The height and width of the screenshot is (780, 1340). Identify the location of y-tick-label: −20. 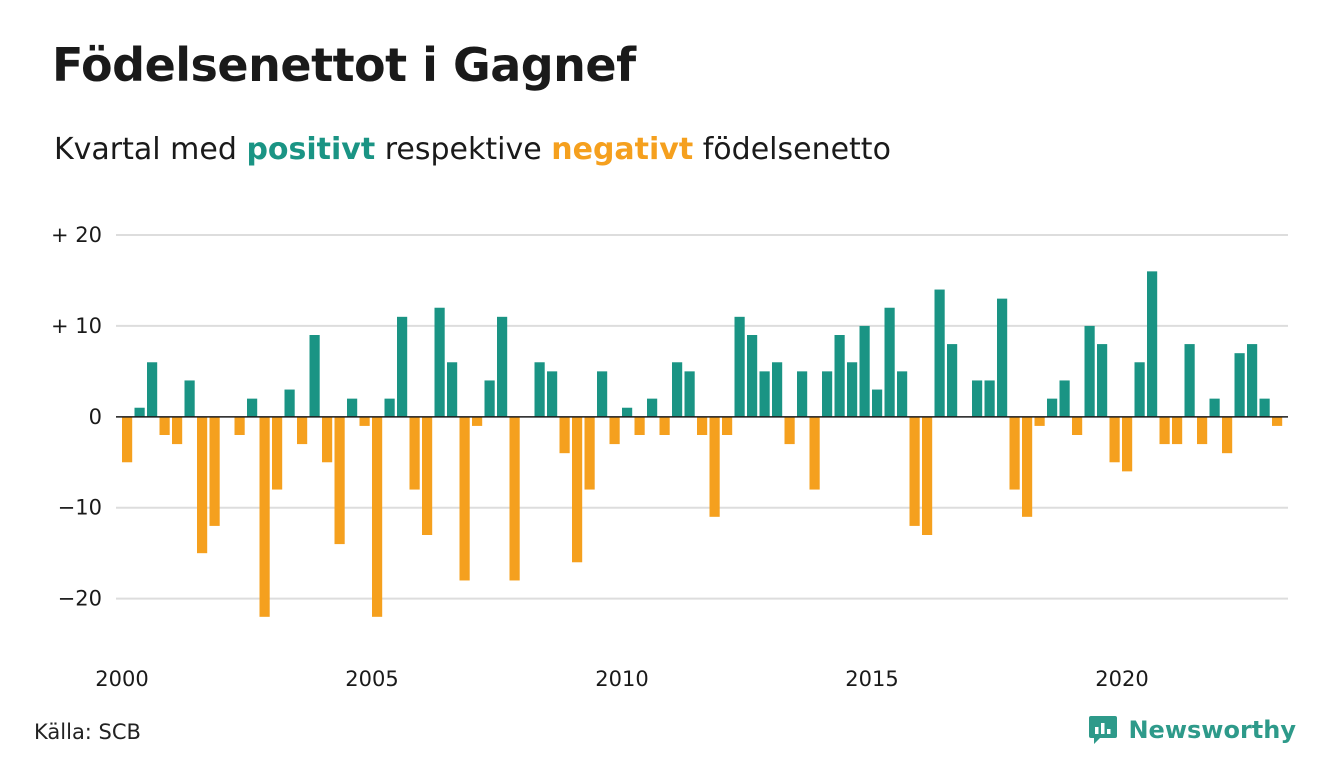
(80, 599).